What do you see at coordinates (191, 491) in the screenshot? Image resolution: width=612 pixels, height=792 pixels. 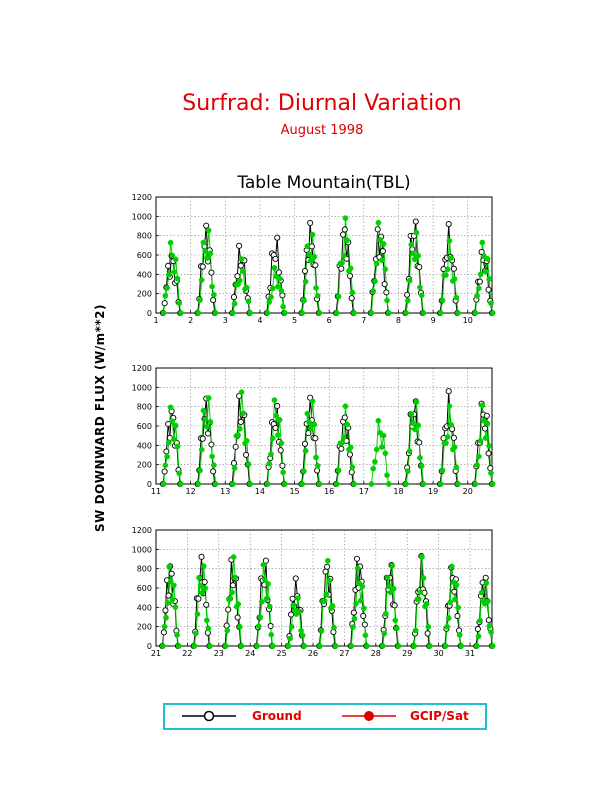 I see `x-tick-label: 12` at bounding box center [191, 491].